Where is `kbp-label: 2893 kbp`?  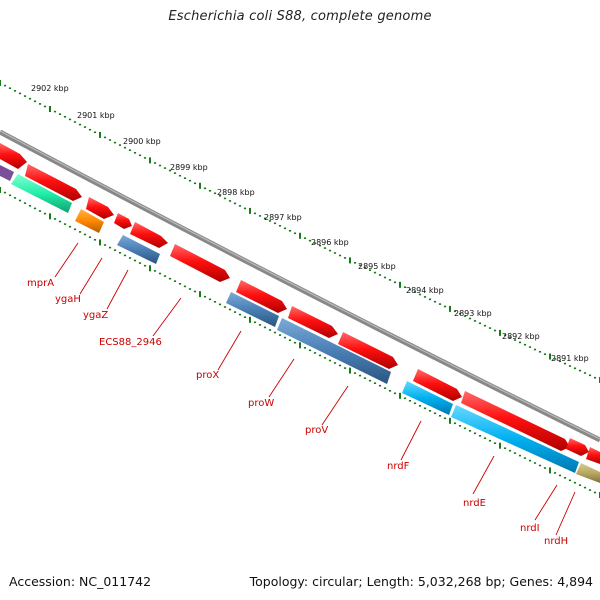 kbp-label: 2893 kbp is located at coordinates (473, 313).